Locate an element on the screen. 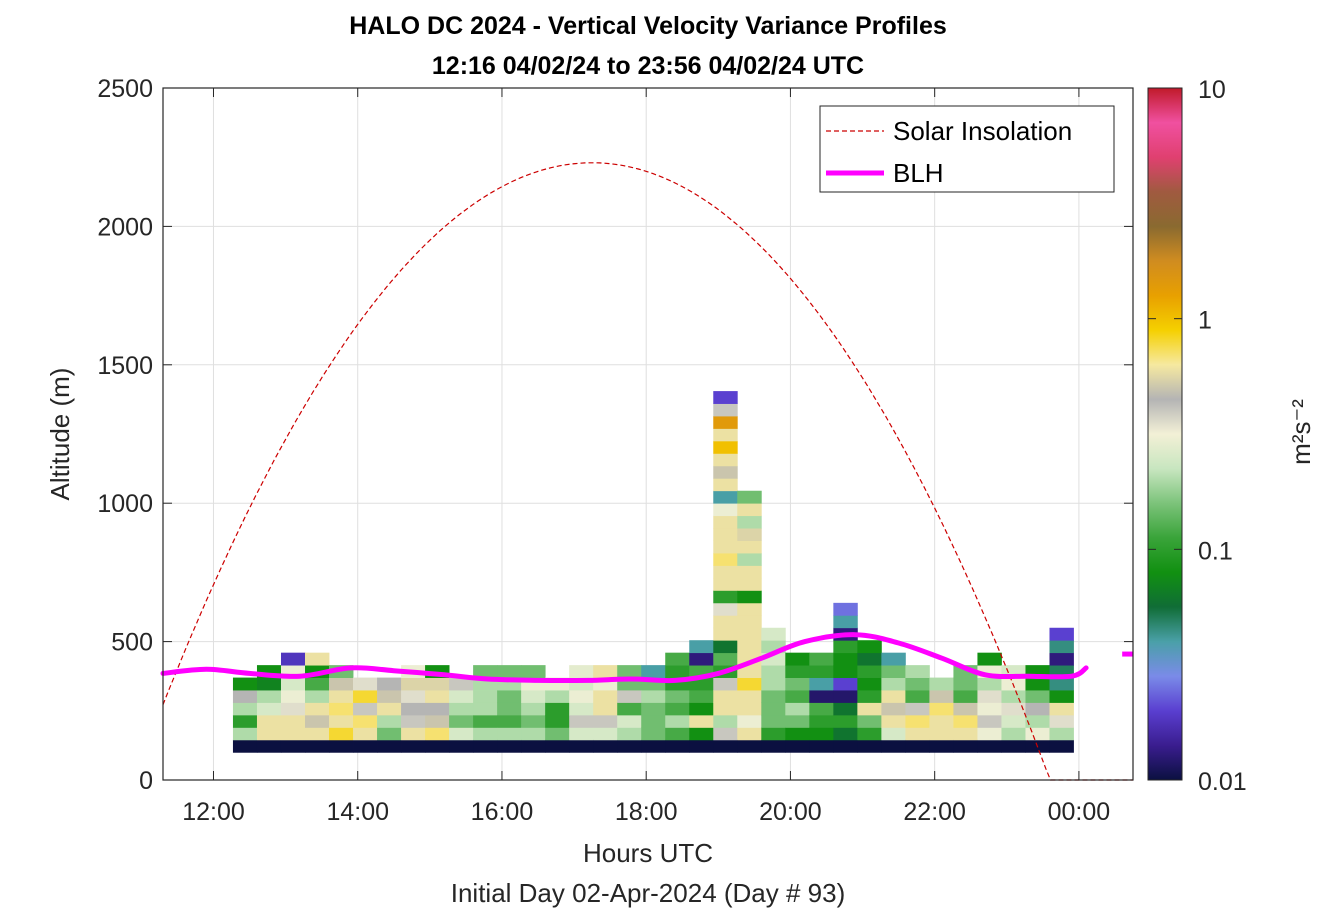 This screenshot has width=1343, height=916. y-tick-label: 500 is located at coordinates (132, 643).